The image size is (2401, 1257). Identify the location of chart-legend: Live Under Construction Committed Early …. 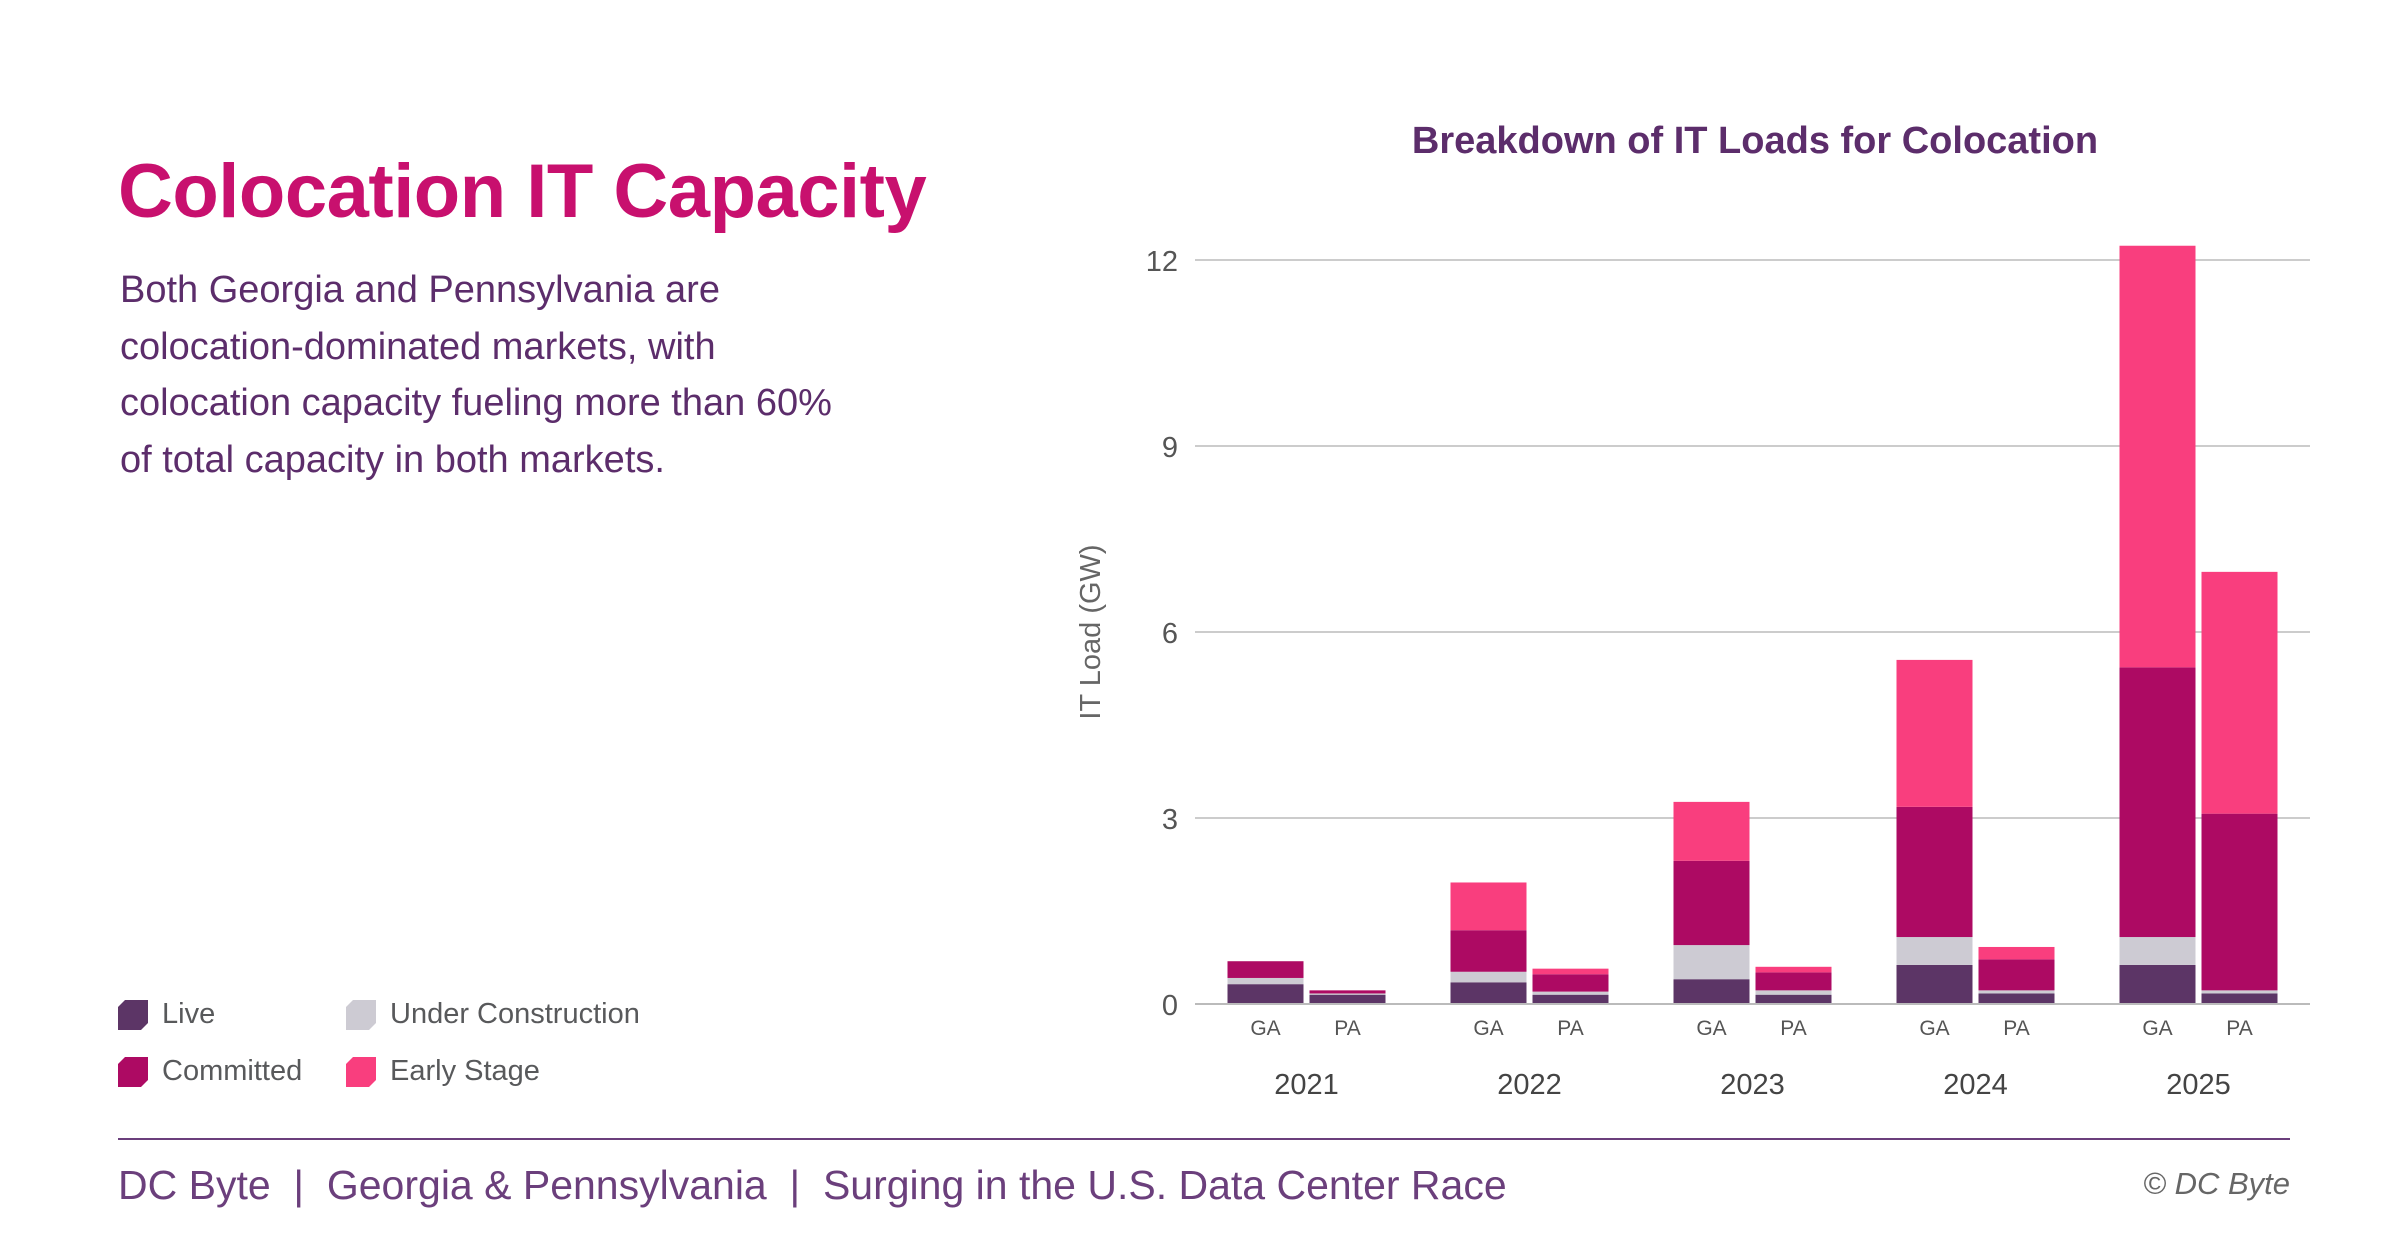
(398, 1043).